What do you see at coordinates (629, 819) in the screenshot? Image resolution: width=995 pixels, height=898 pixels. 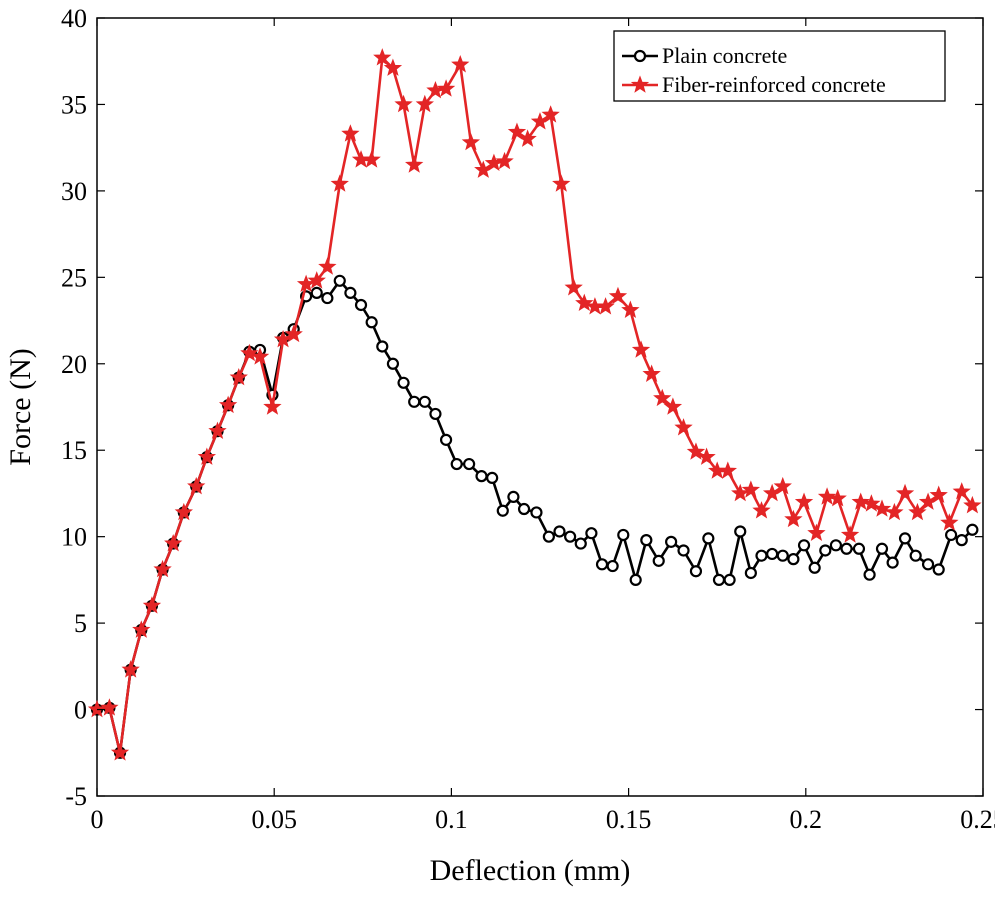 I see `x-tick-label: 0.15` at bounding box center [629, 819].